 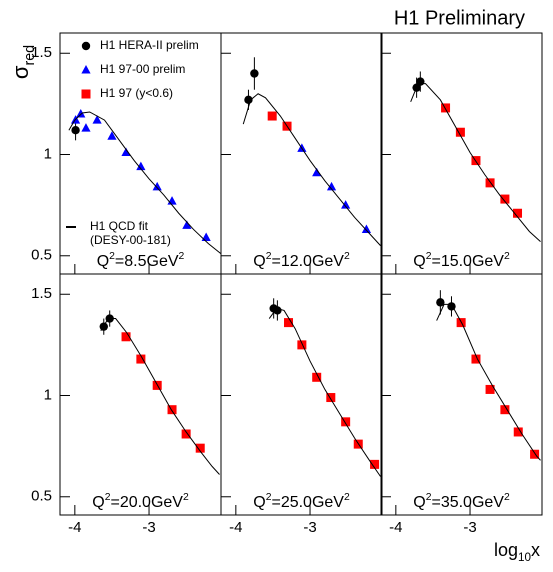 I want to click on legend-label: H1 QCD fit, so click(x=119, y=226).